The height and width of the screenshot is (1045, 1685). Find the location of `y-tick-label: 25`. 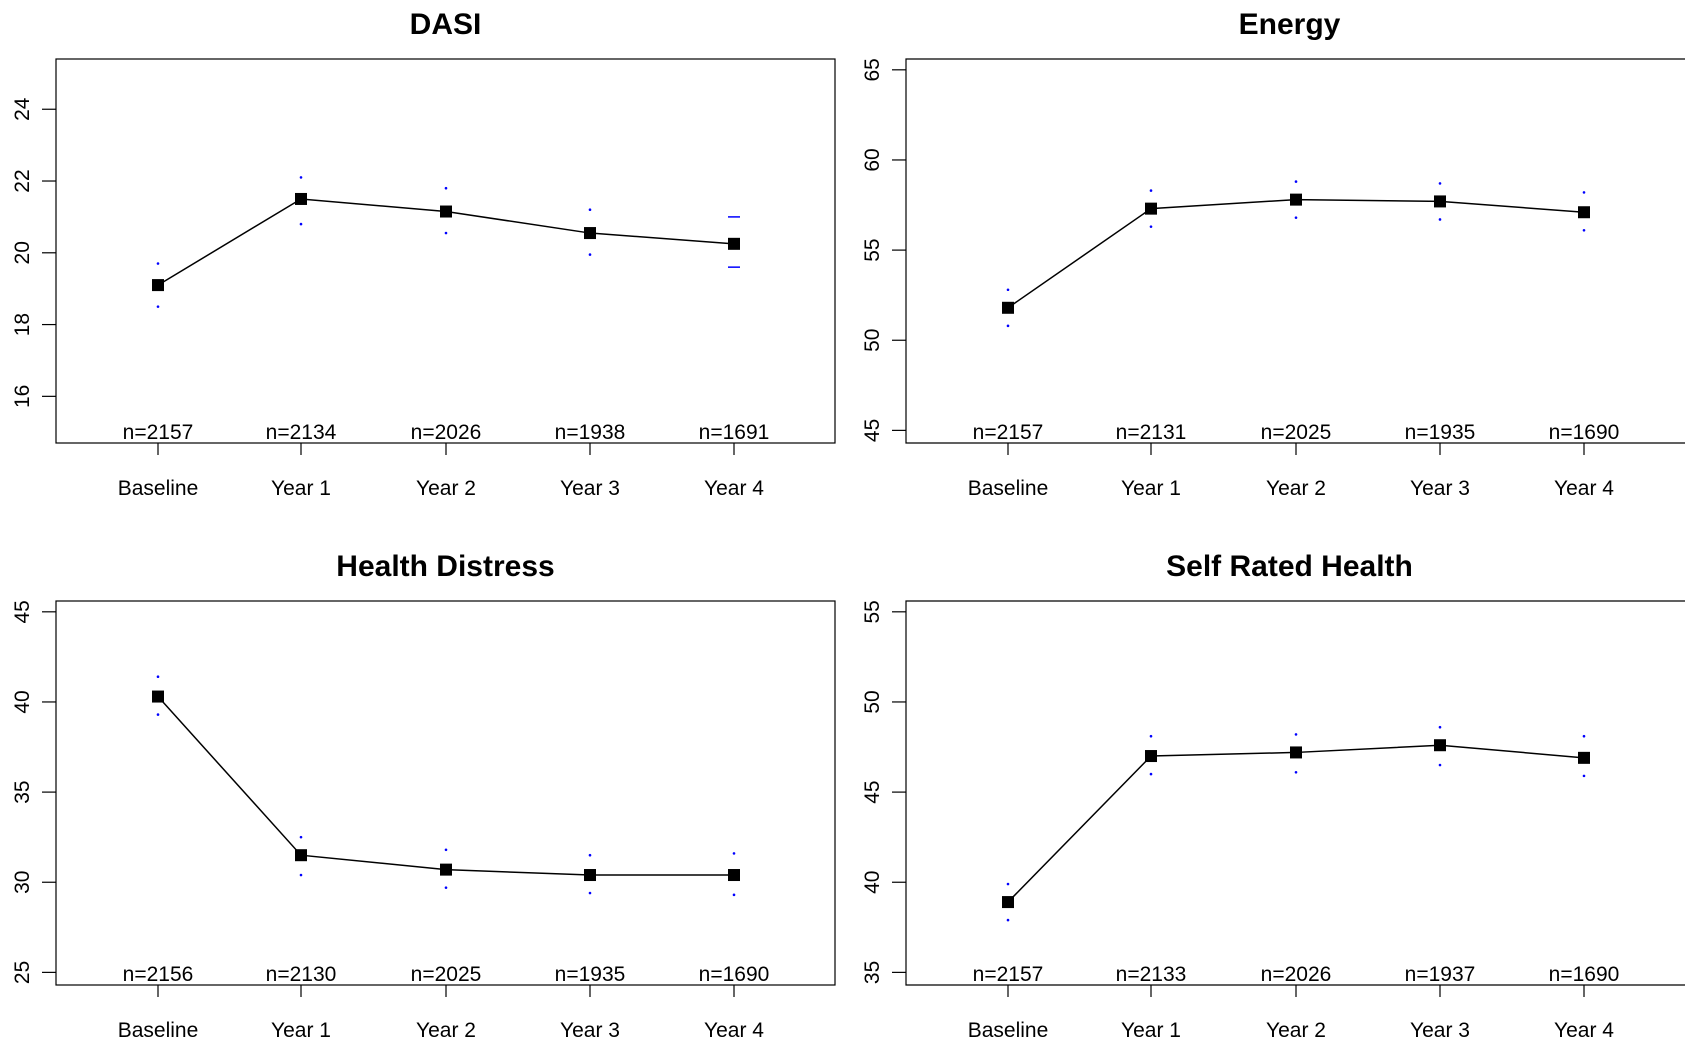

y-tick-label: 25 is located at coordinates (22, 972).